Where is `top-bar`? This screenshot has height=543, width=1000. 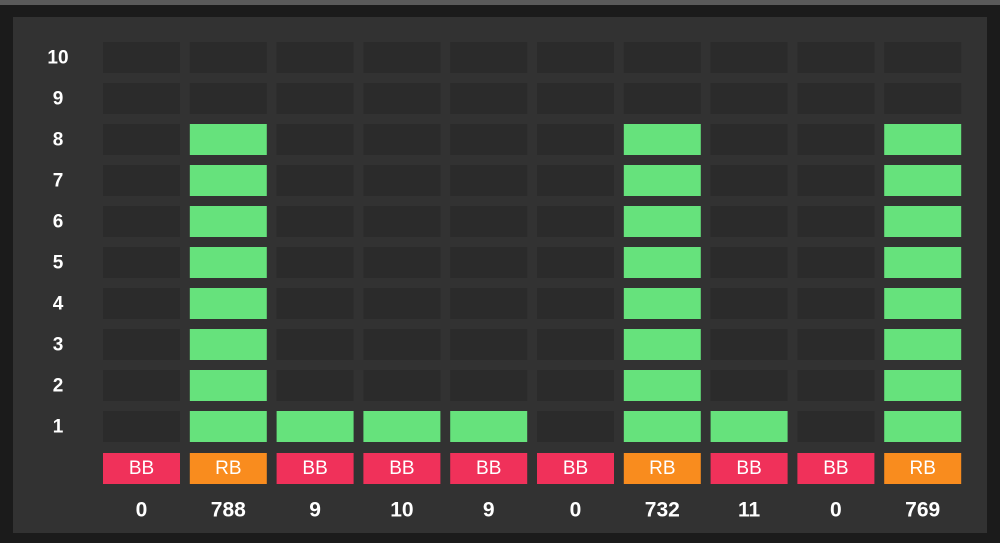 top-bar is located at coordinates (500, 2).